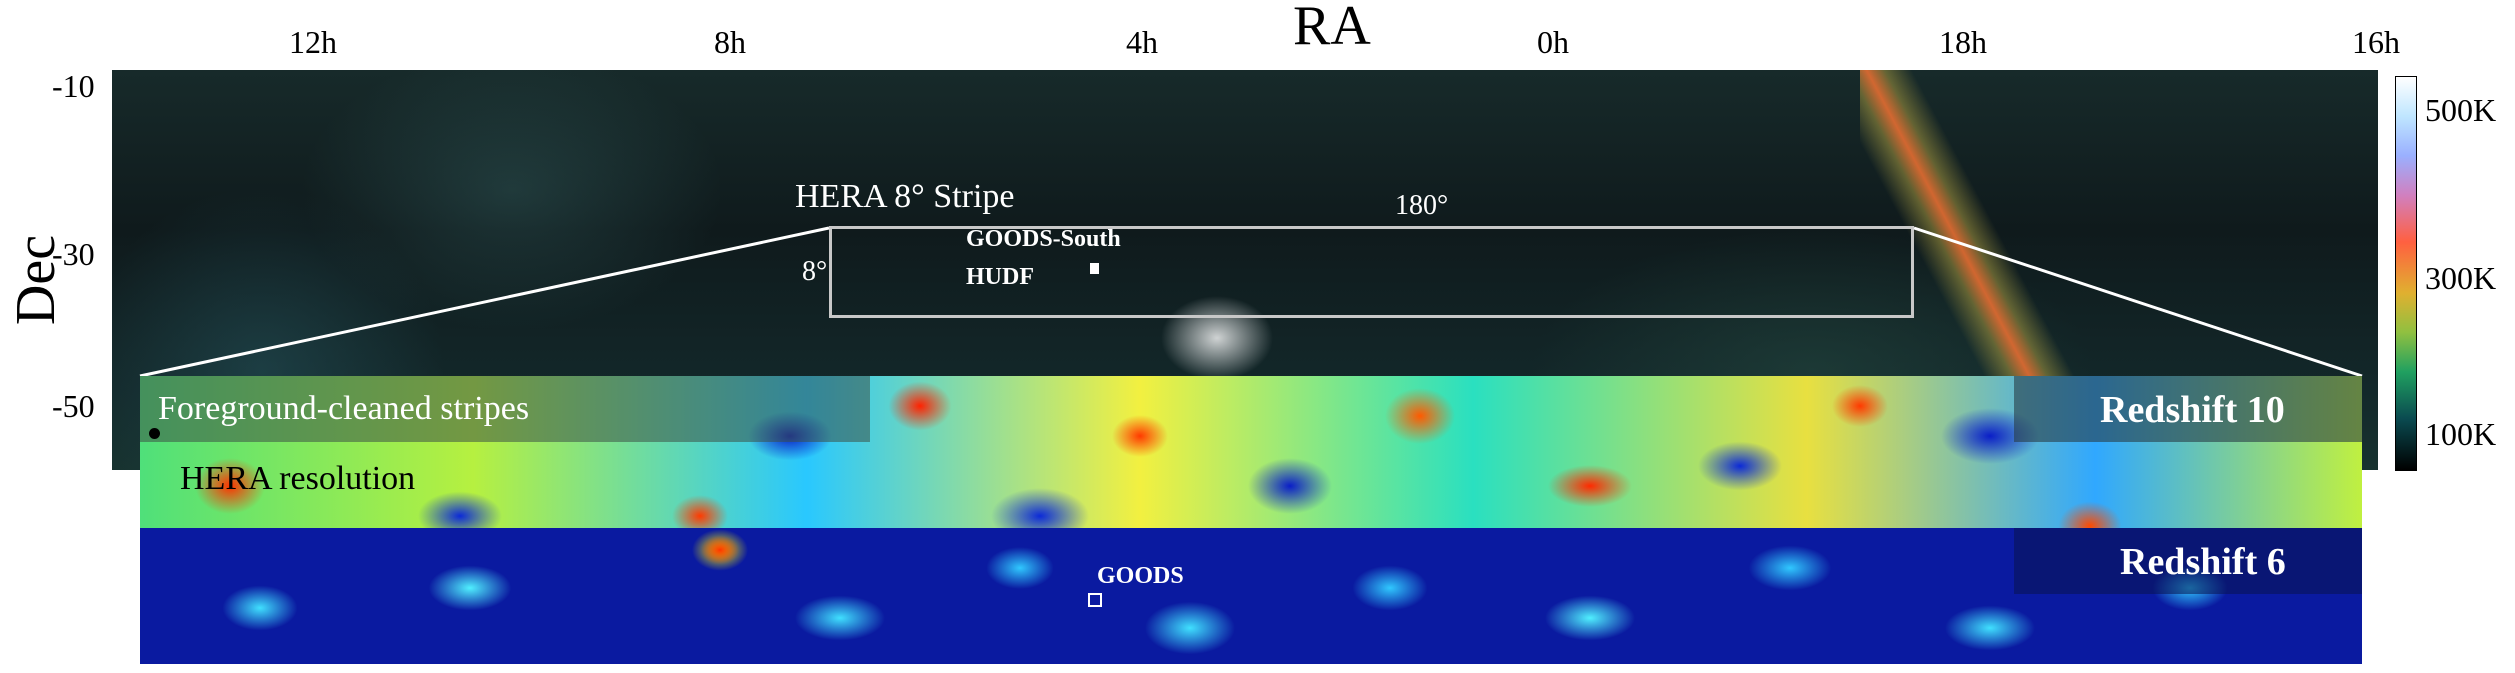 This screenshot has width=2515, height=673. Describe the element at coordinates (344, 408) in the screenshot. I see `foreground-cleaned-label: Foreground-cleaned stripes` at that location.